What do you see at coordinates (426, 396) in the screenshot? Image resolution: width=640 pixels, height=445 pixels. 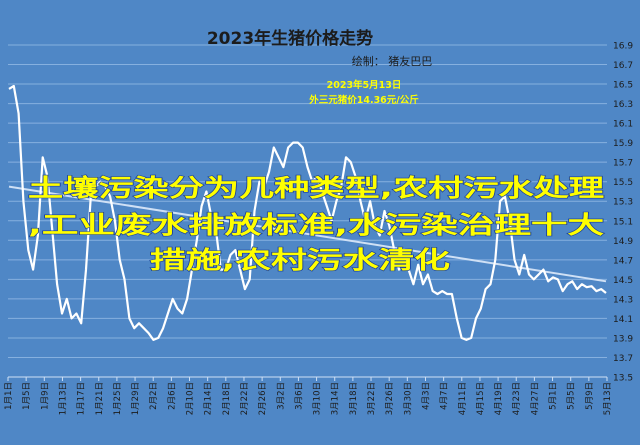 I see `x-tick-label: 4月3日` at bounding box center [426, 396].